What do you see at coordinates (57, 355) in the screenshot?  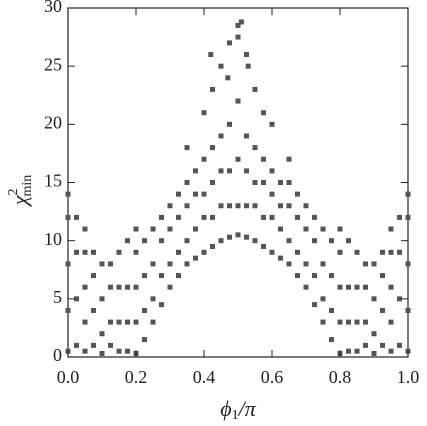 I see `y-tick-label: 0` at bounding box center [57, 355].